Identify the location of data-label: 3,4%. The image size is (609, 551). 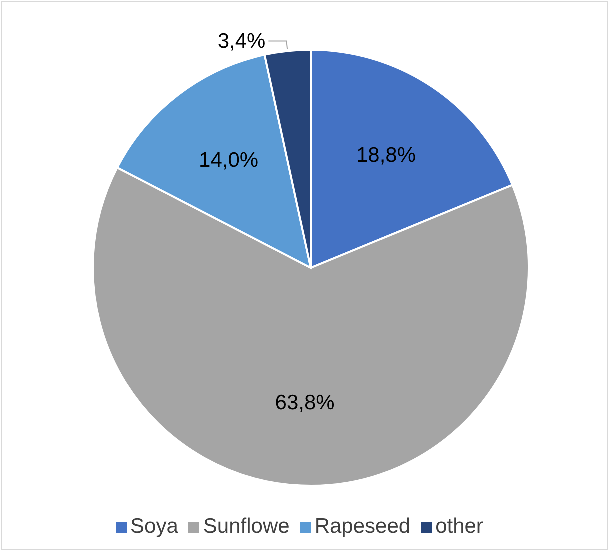
(242, 41).